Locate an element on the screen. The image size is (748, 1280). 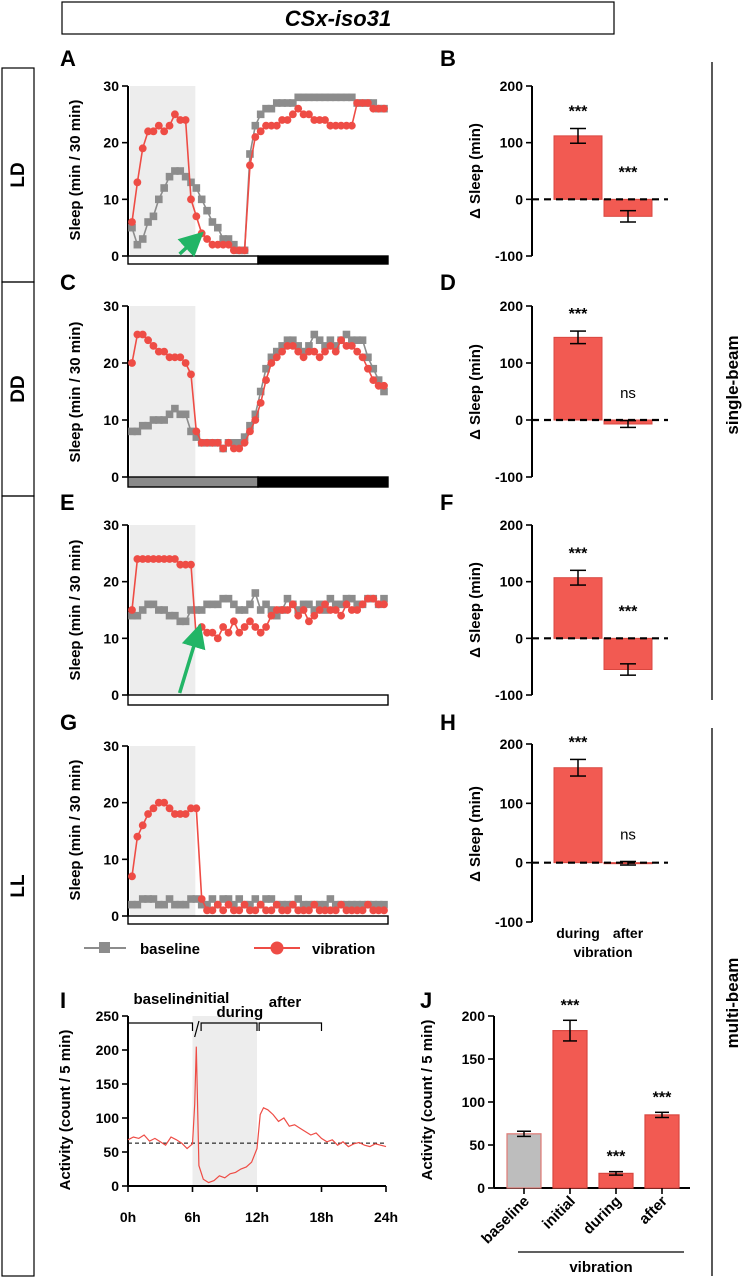
panel-E-y-tick-label: 30 is located at coordinates (111, 525).